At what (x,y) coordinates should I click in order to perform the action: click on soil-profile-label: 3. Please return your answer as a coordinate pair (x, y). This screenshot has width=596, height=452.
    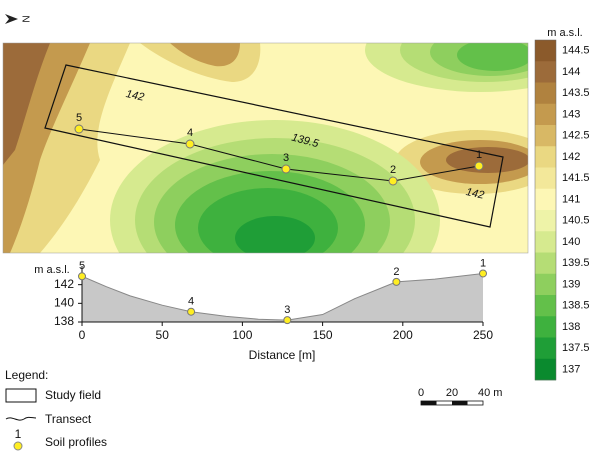
    Looking at the image, I should click on (286, 158).